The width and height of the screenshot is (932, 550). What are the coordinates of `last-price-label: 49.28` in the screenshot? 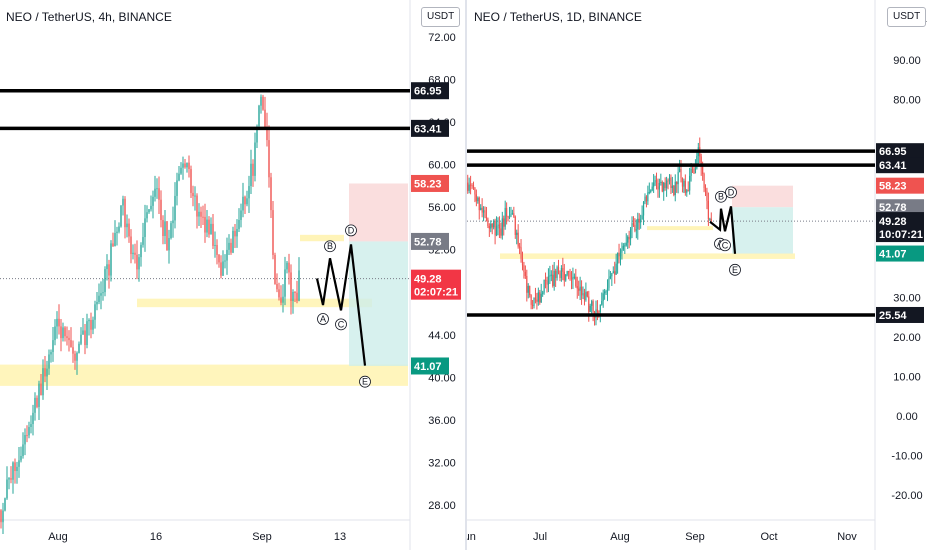 It's located at (893, 222).